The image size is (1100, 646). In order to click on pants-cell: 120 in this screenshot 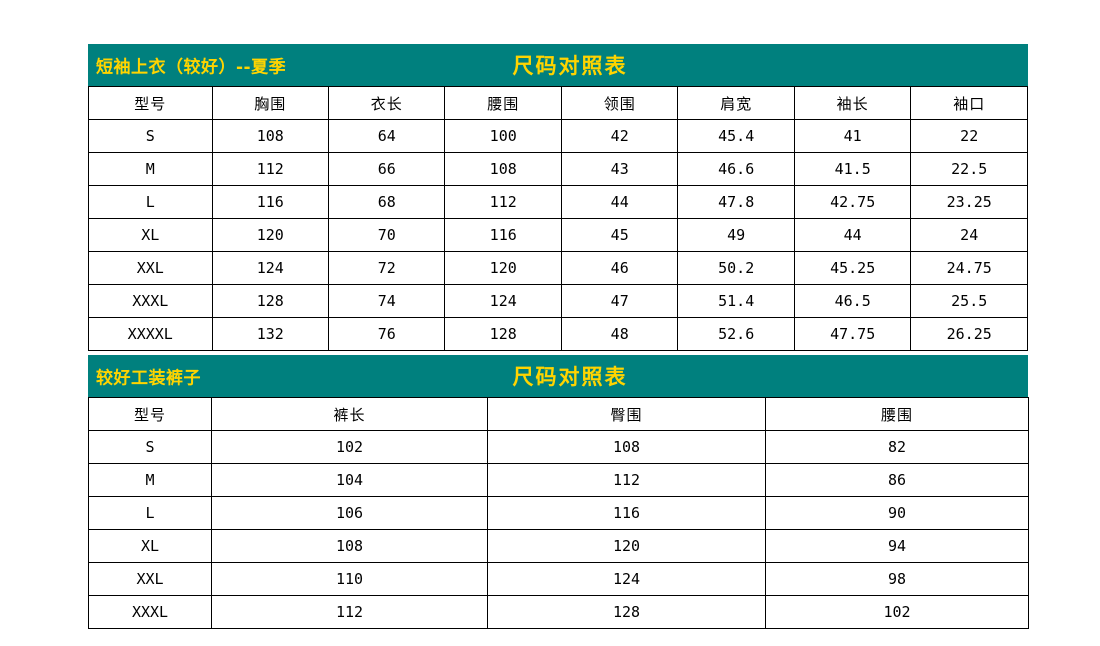, I will do `click(626, 546)`.